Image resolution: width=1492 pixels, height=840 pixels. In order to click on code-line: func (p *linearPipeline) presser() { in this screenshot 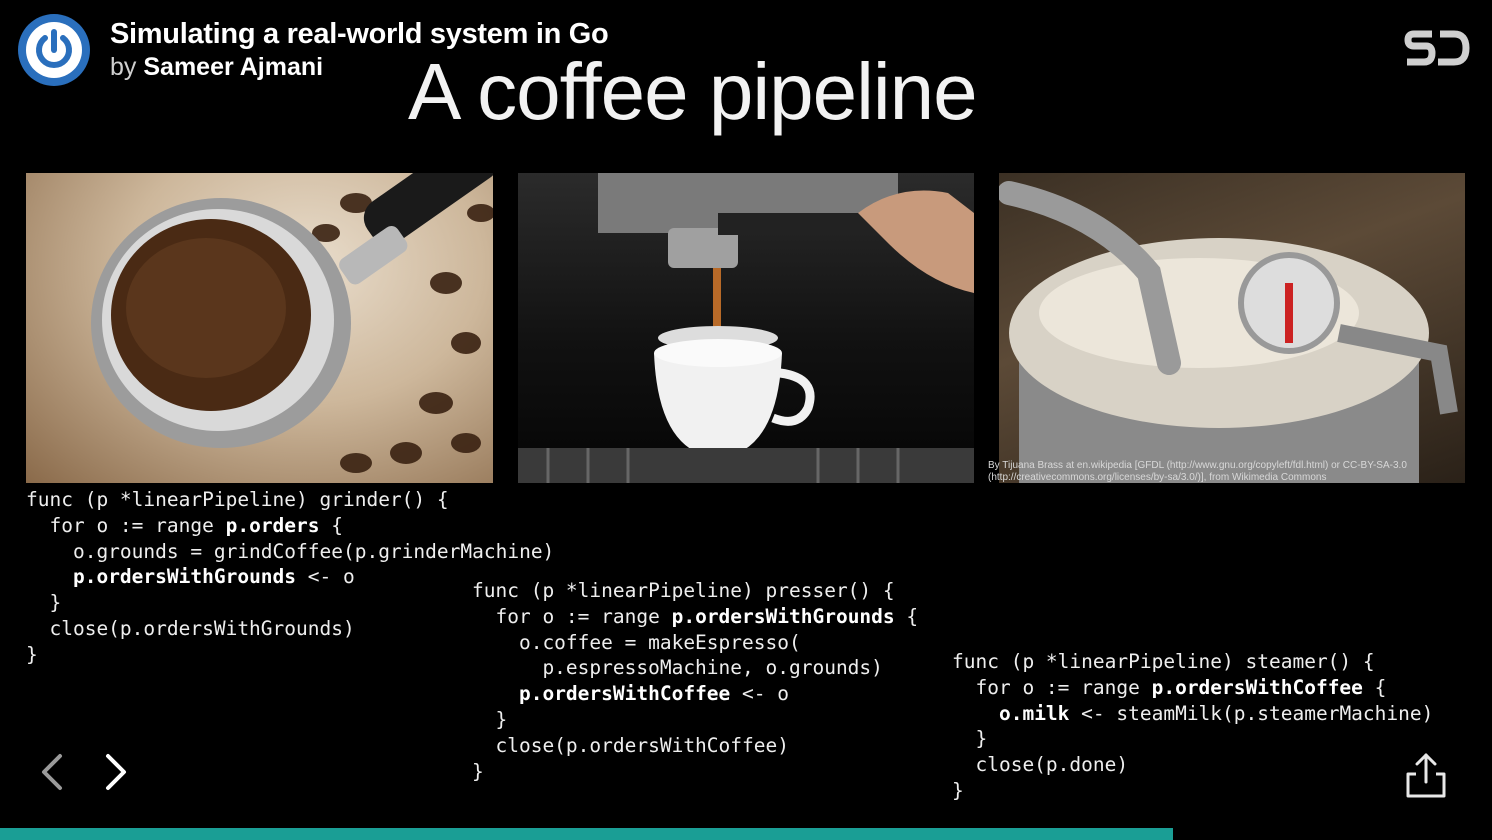, I will do `click(683, 590)`.